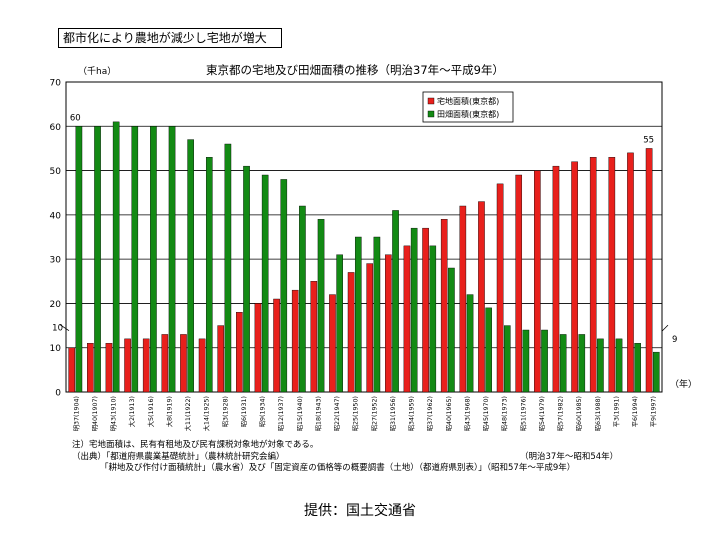 The image size is (720, 540). I want to click on x-tick-label: 昭3(1928), so click(225, 411).